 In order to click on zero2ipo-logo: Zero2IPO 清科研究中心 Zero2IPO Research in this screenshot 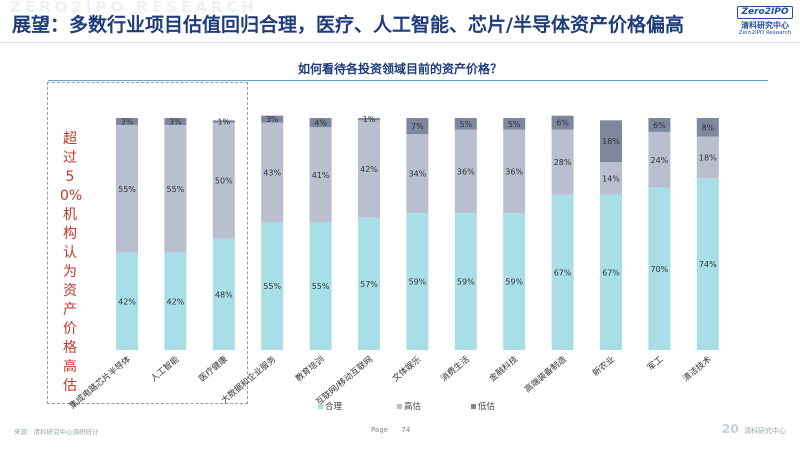, I will do `click(765, 21)`.